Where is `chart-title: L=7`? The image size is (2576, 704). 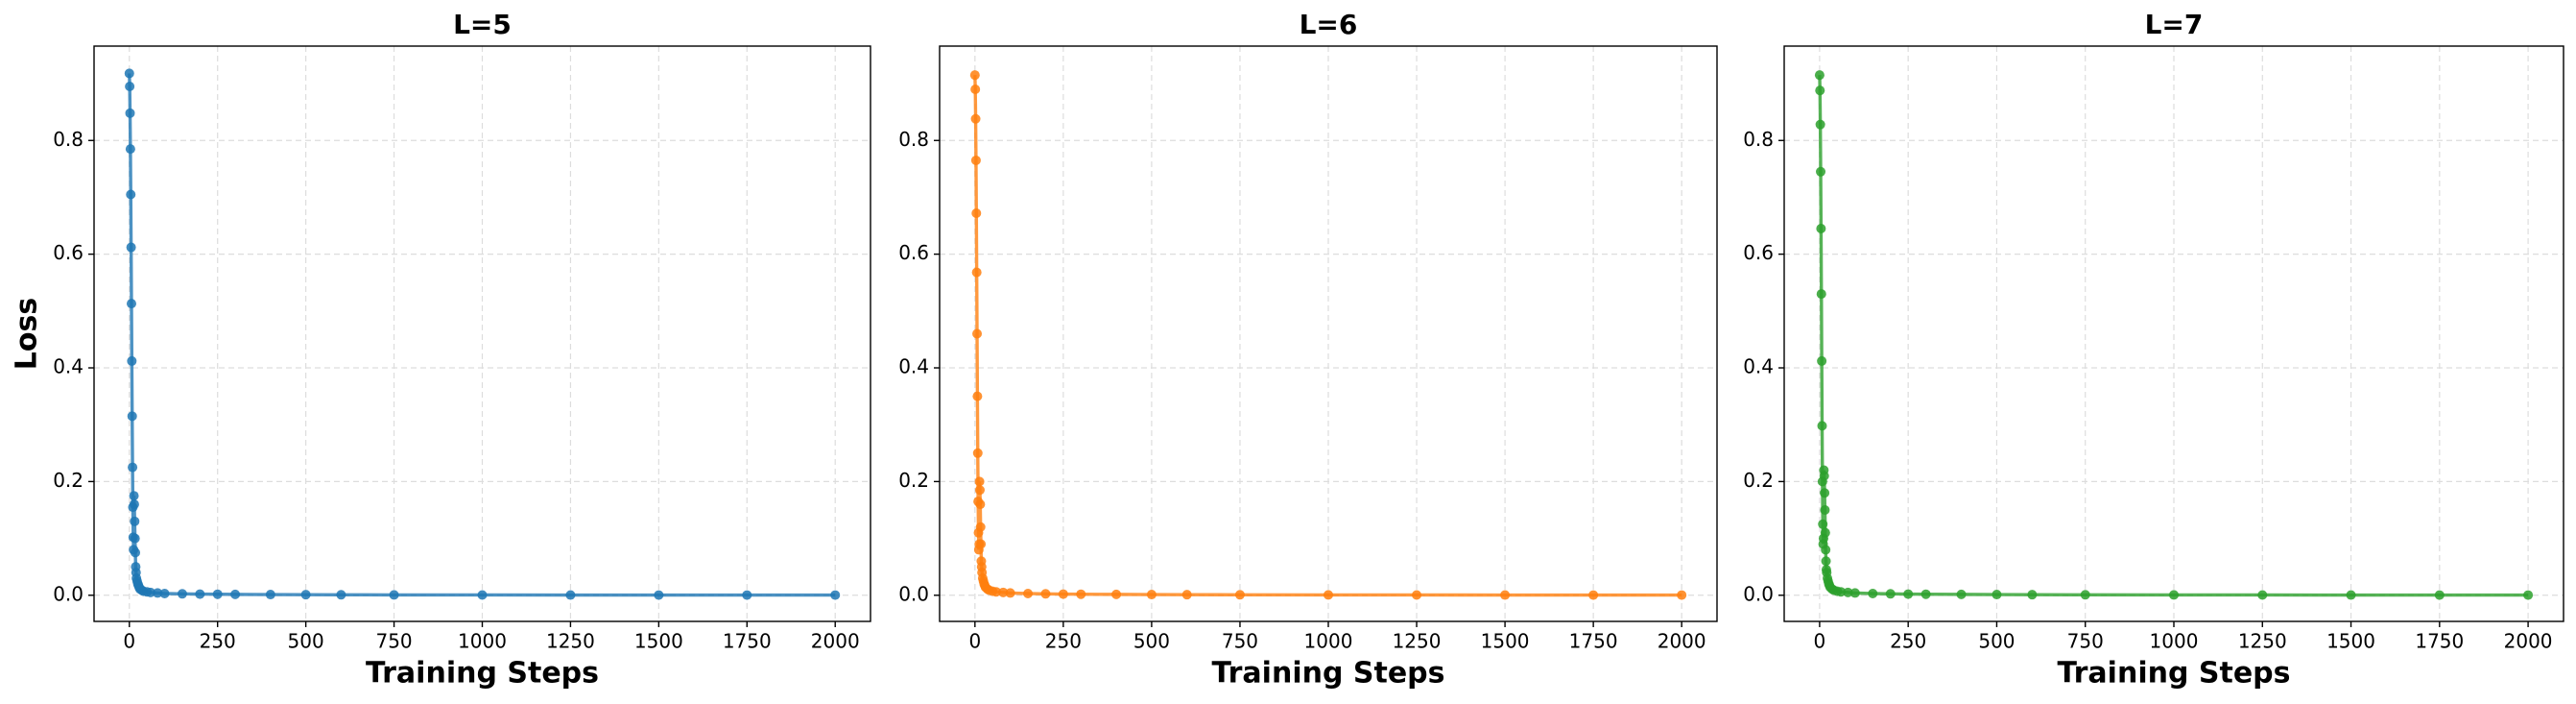
chart-title: L=7 is located at coordinates (2174, 25).